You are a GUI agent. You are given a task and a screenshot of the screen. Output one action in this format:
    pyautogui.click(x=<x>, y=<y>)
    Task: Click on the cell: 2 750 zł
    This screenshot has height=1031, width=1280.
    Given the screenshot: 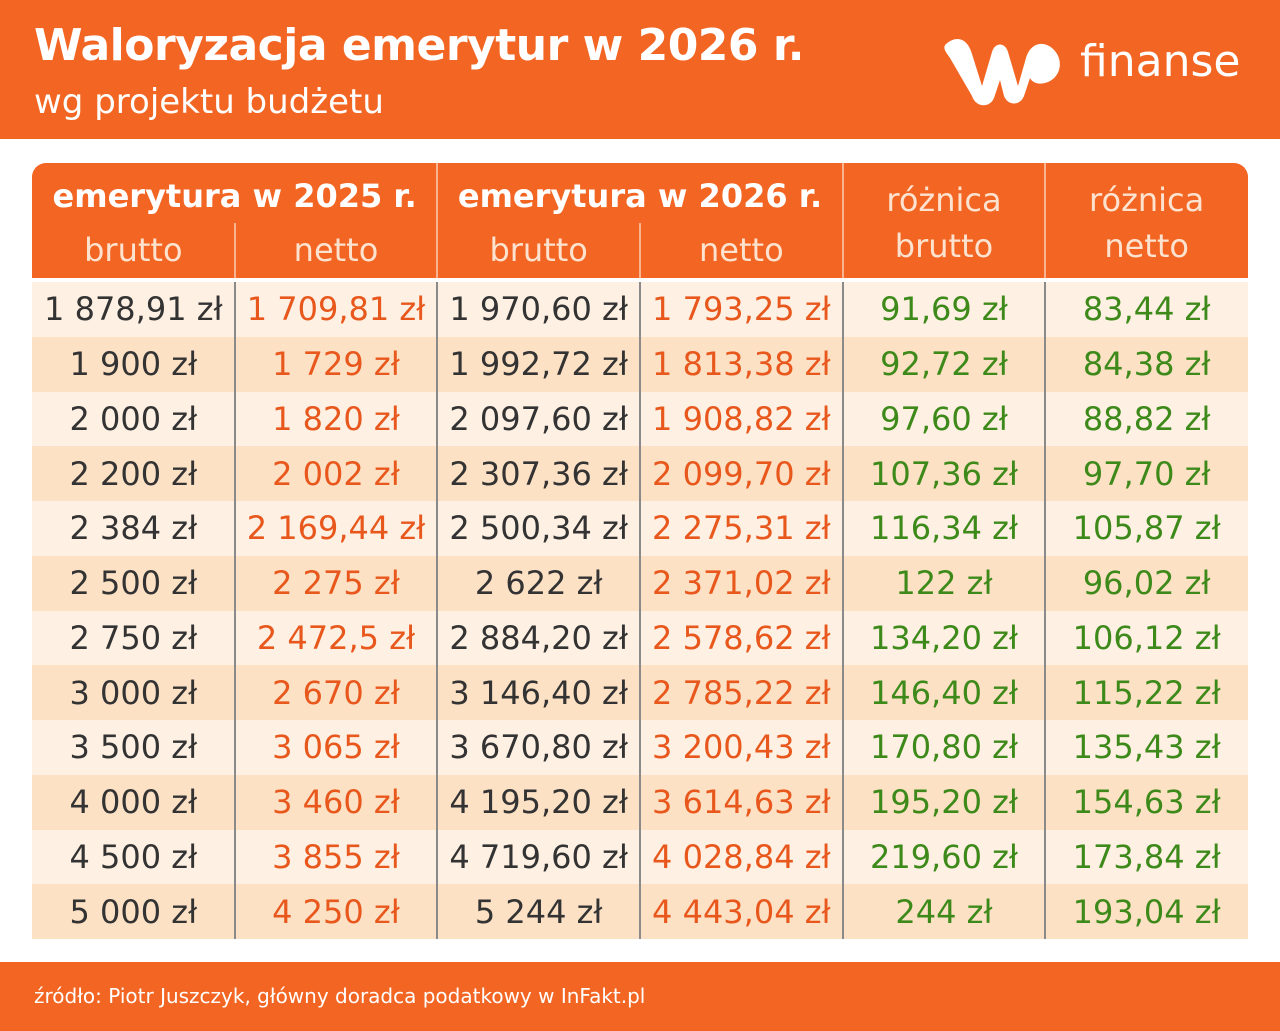 What is the action you would take?
    pyautogui.click(x=133, y=637)
    